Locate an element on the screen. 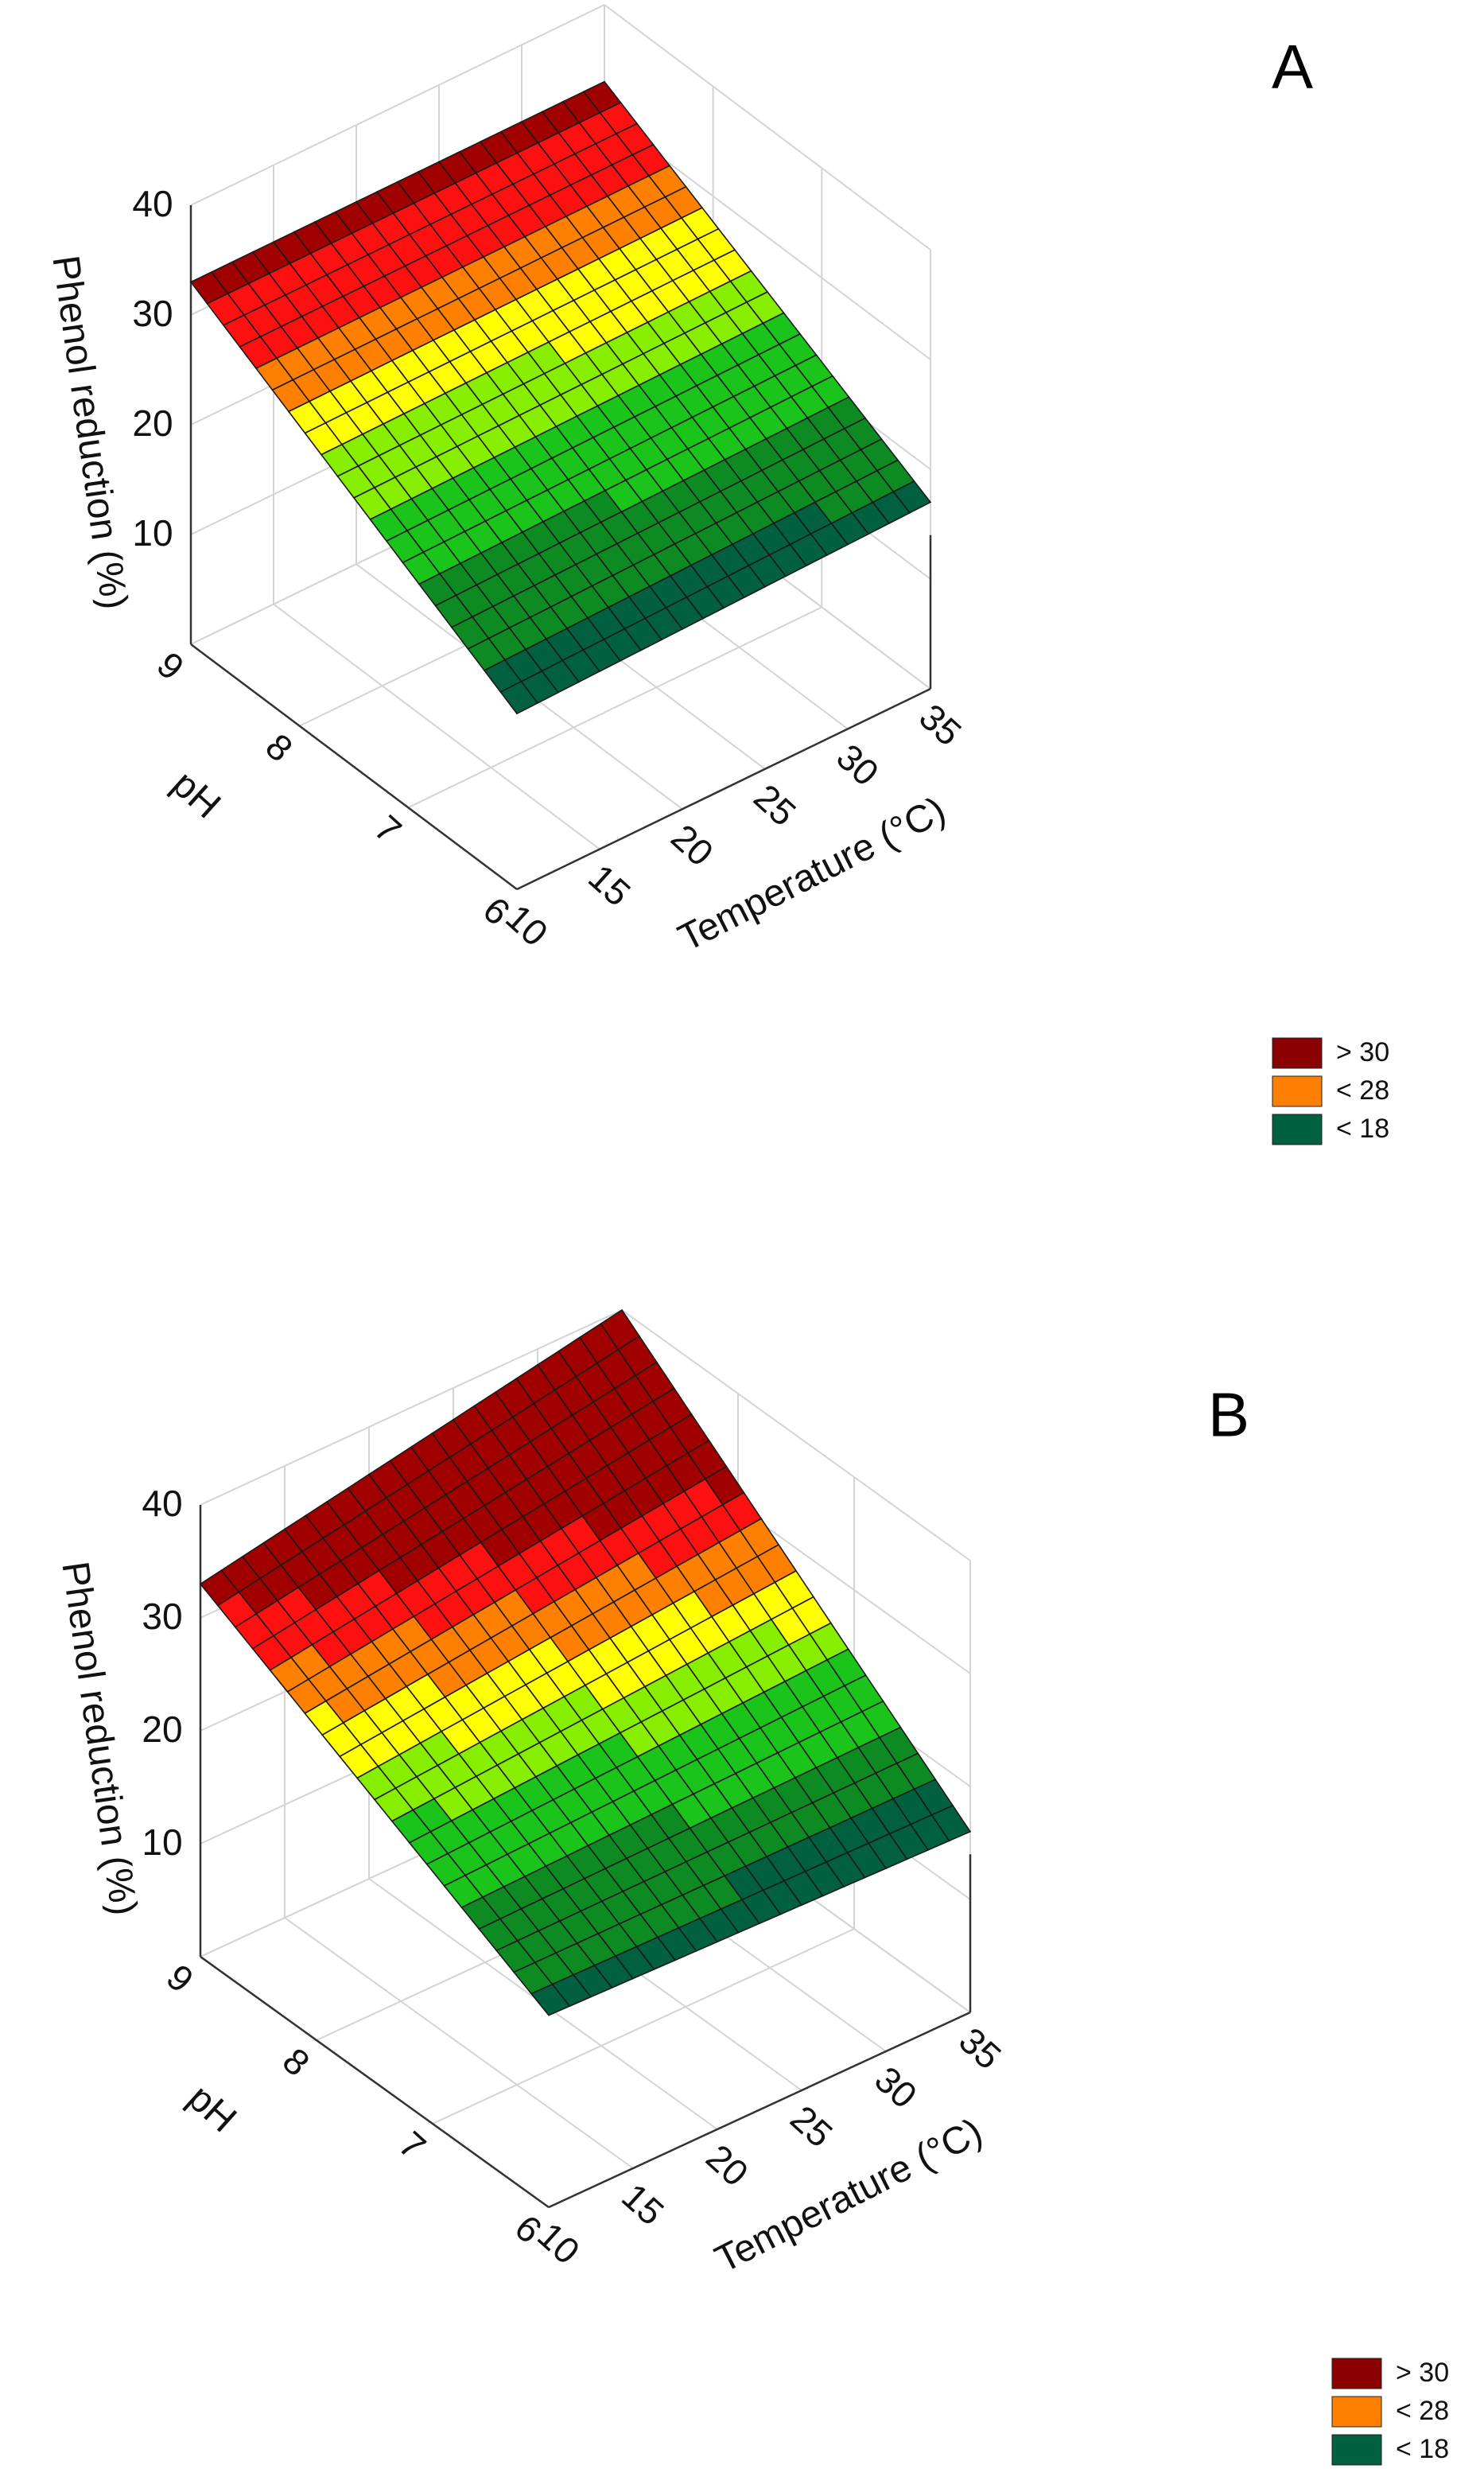  panel-letter: B is located at coordinates (1228, 1415).